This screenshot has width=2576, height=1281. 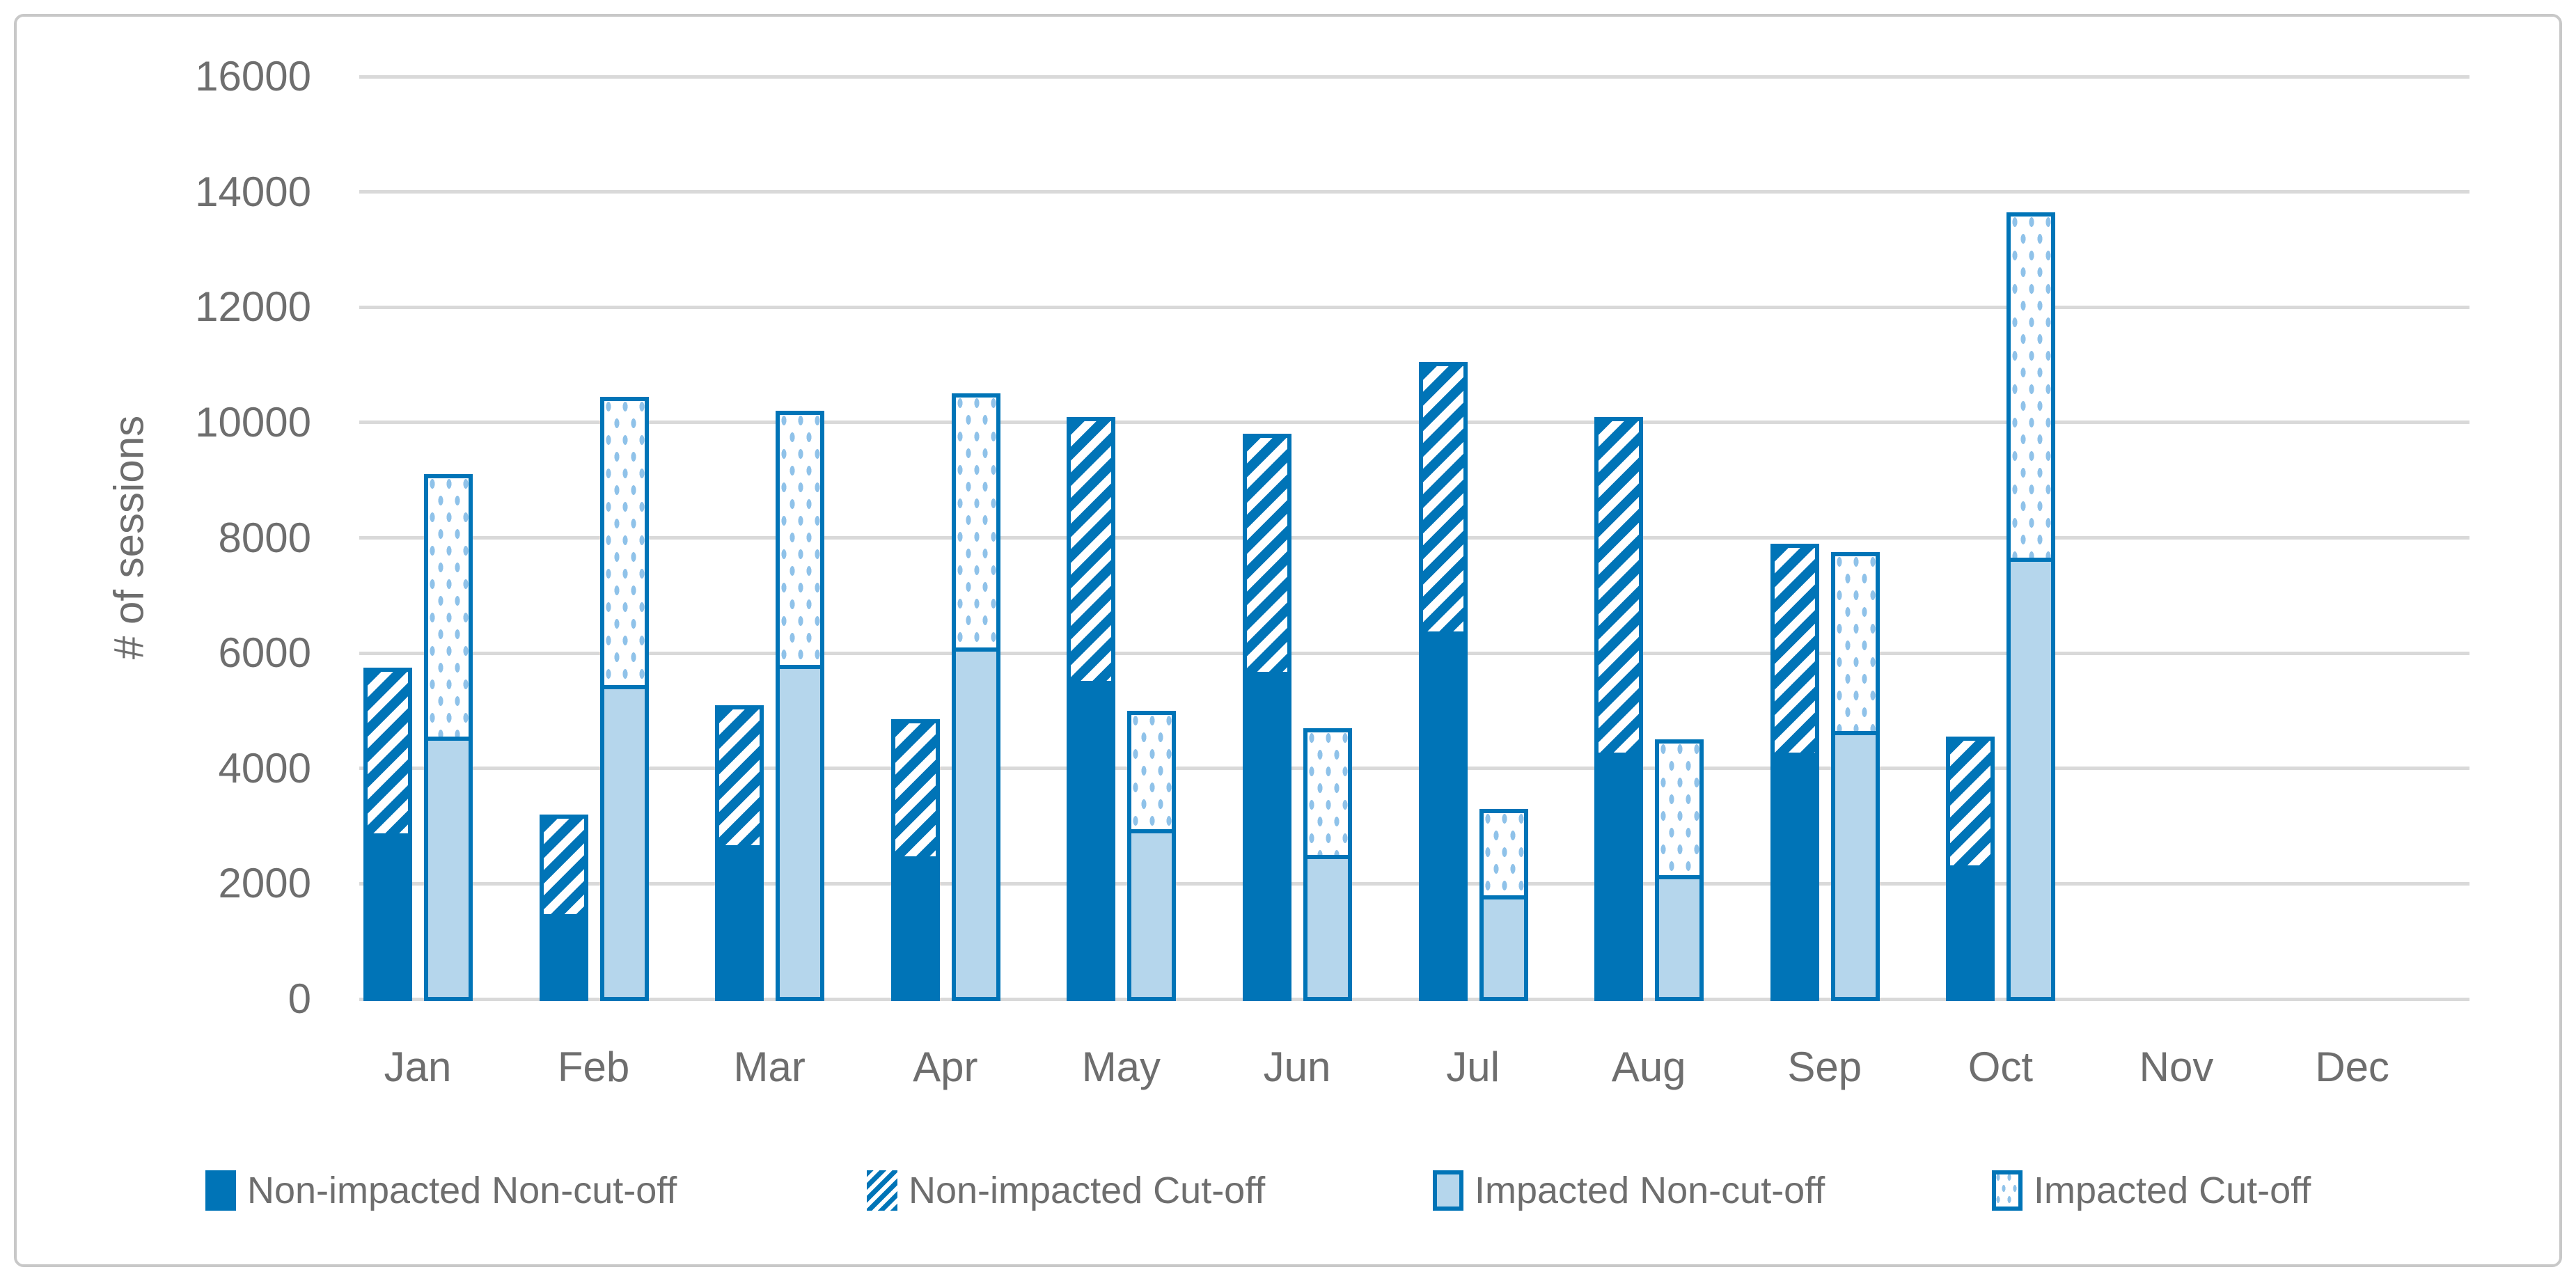 I want to click on legend-label-impacted-non-cut-off: Impacted Non-cut-off, so click(x=1650, y=1190).